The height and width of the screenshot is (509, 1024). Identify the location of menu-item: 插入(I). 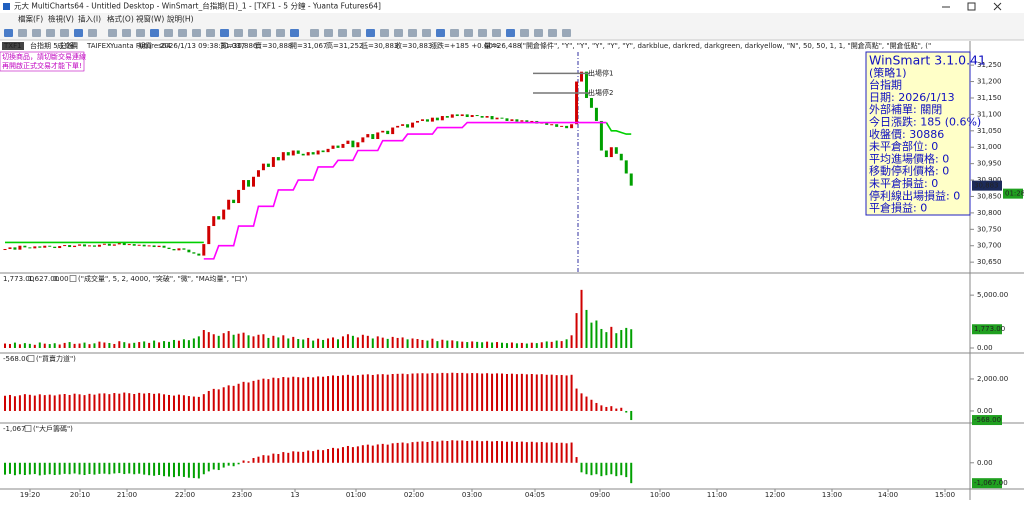
(89, 19).